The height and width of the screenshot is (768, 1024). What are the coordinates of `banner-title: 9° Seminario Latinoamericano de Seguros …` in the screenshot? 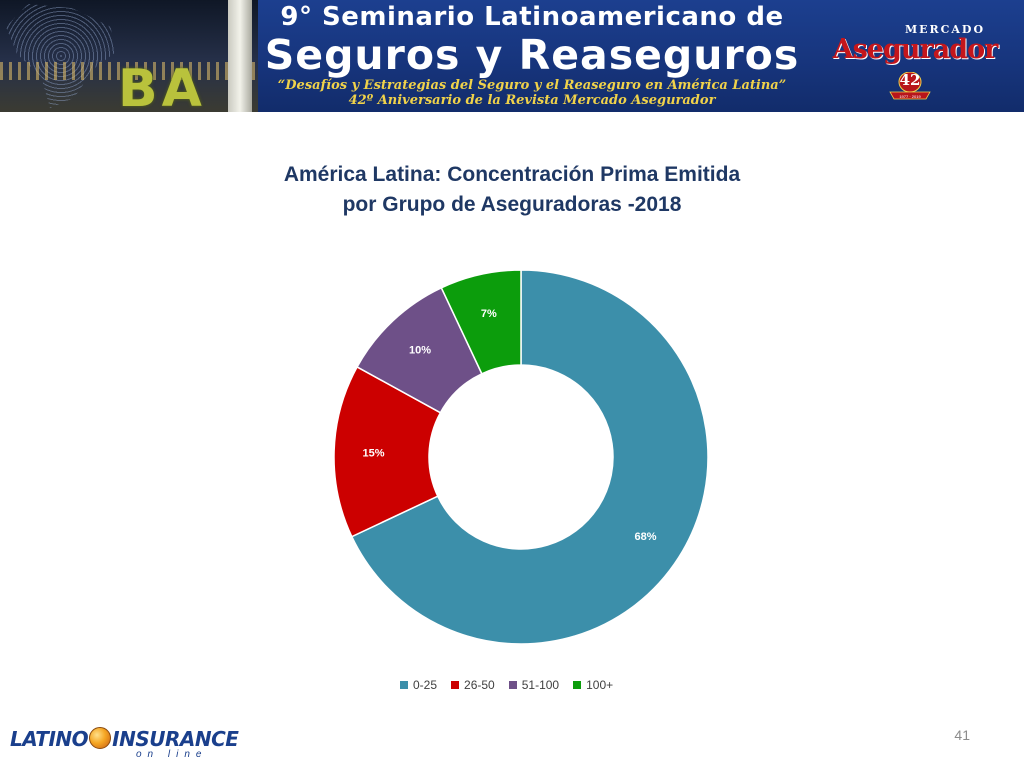 It's located at (532, 55).